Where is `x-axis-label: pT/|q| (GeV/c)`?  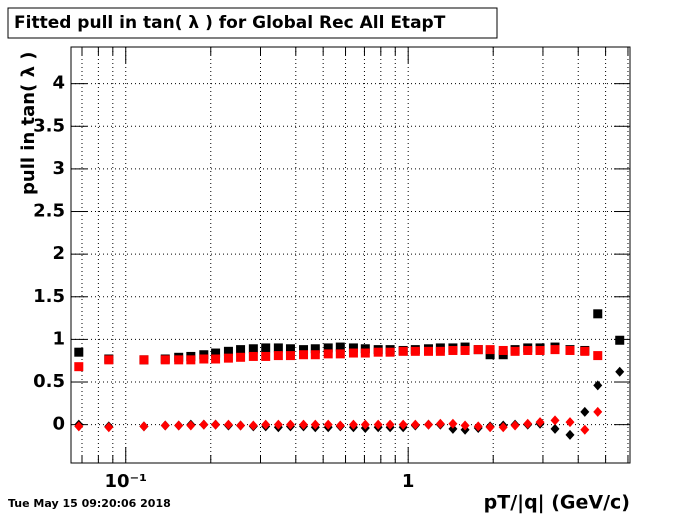
x-axis-label: pT/|q| (GeV/c) is located at coordinates (557, 503).